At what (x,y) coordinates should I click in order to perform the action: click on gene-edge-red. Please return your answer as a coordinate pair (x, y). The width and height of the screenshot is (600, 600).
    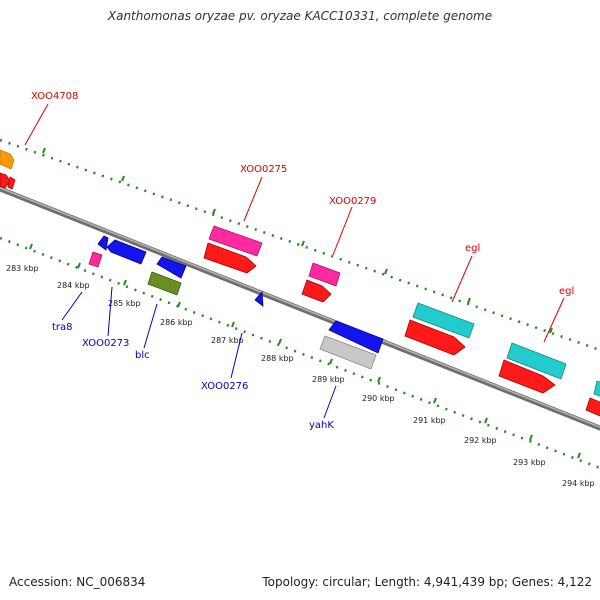
    Looking at the image, I should click on (592, 407).